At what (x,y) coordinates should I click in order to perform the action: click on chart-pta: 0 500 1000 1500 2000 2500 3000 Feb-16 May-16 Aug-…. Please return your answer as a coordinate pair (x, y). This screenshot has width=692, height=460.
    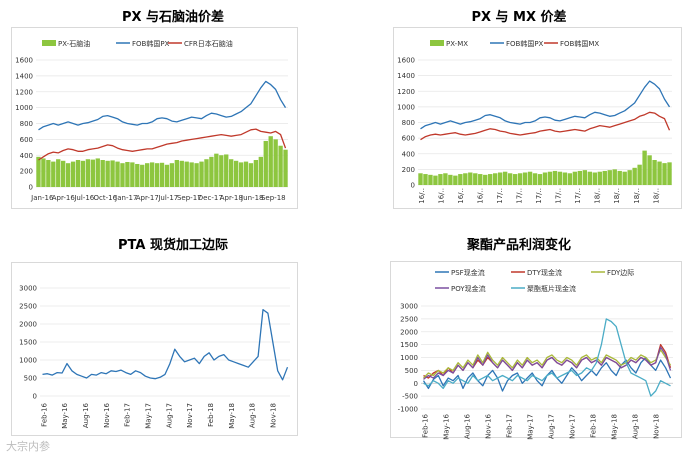
    Looking at the image, I should click on (154, 357).